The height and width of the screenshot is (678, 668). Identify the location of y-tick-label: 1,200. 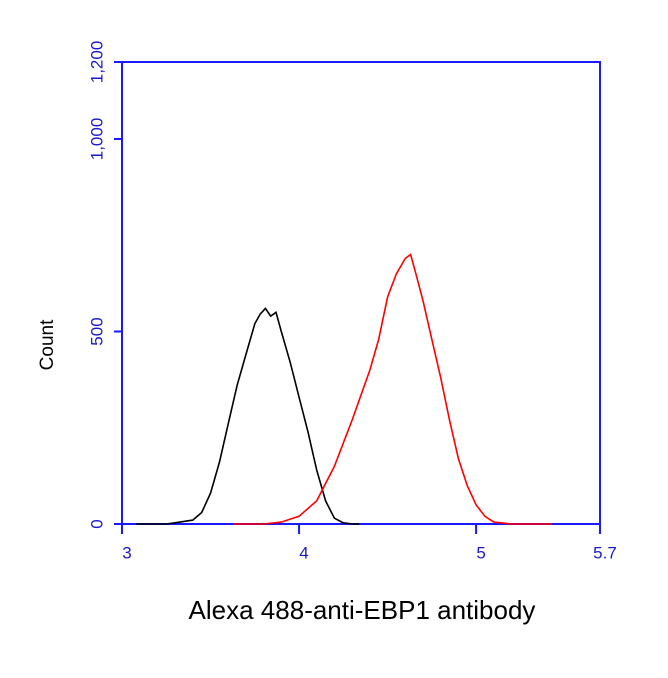
(96, 62).